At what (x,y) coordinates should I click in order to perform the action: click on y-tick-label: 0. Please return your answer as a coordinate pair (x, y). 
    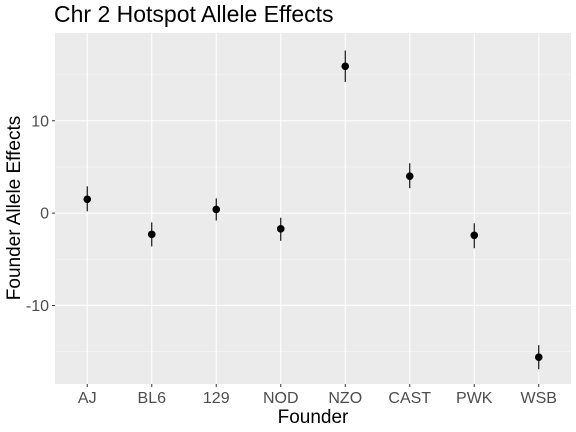
    Looking at the image, I should click on (44, 214).